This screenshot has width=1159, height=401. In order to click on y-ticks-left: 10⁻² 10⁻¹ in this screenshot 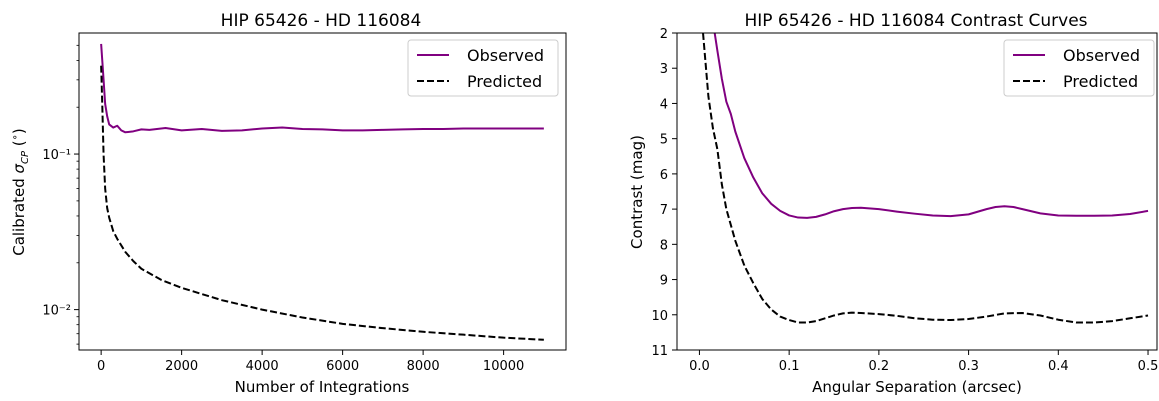, I will do `click(60, 194)`.